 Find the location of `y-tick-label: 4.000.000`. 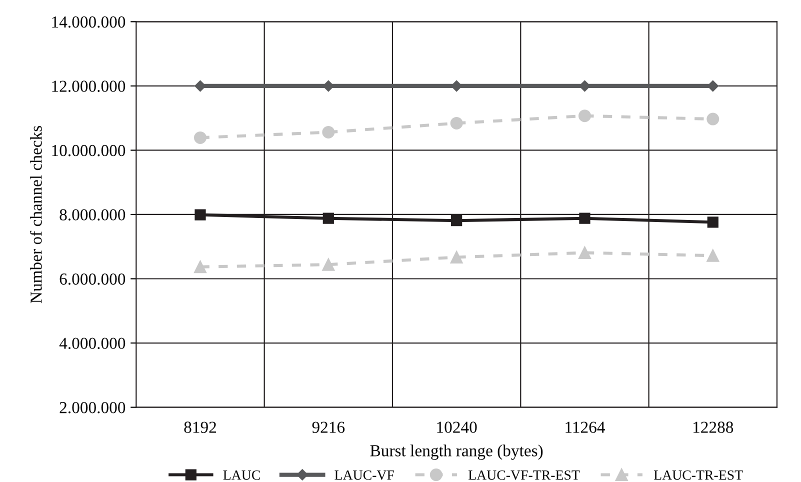

y-tick-label: 4.000.000 is located at coordinates (92, 344).